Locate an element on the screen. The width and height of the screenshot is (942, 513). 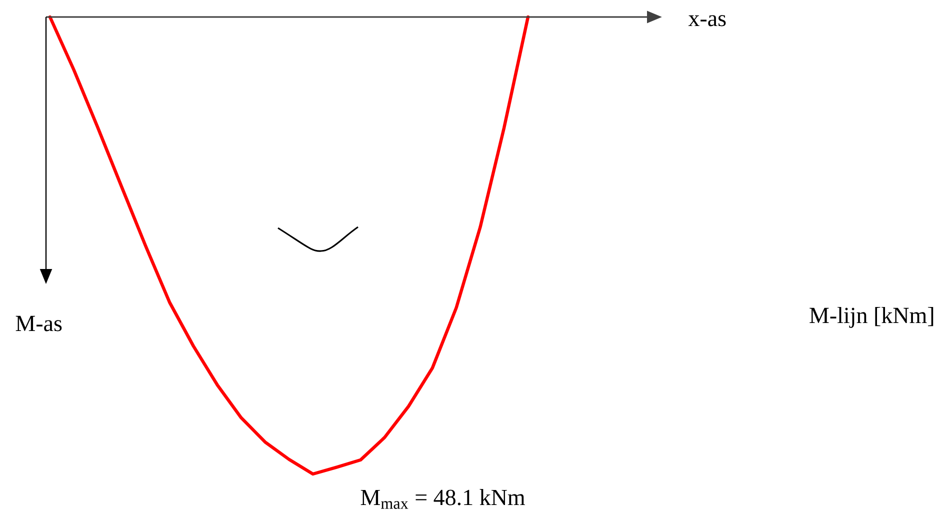
y-axis-title: M-as is located at coordinates (39, 324).